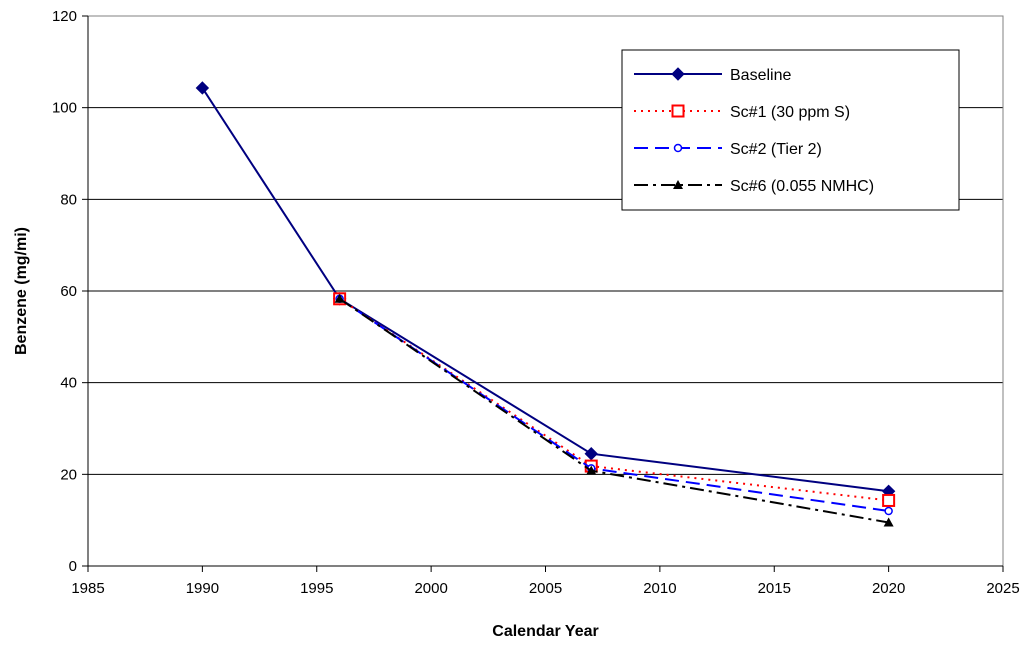  I want to click on x-tick-label: 2025, so click(1002, 588).